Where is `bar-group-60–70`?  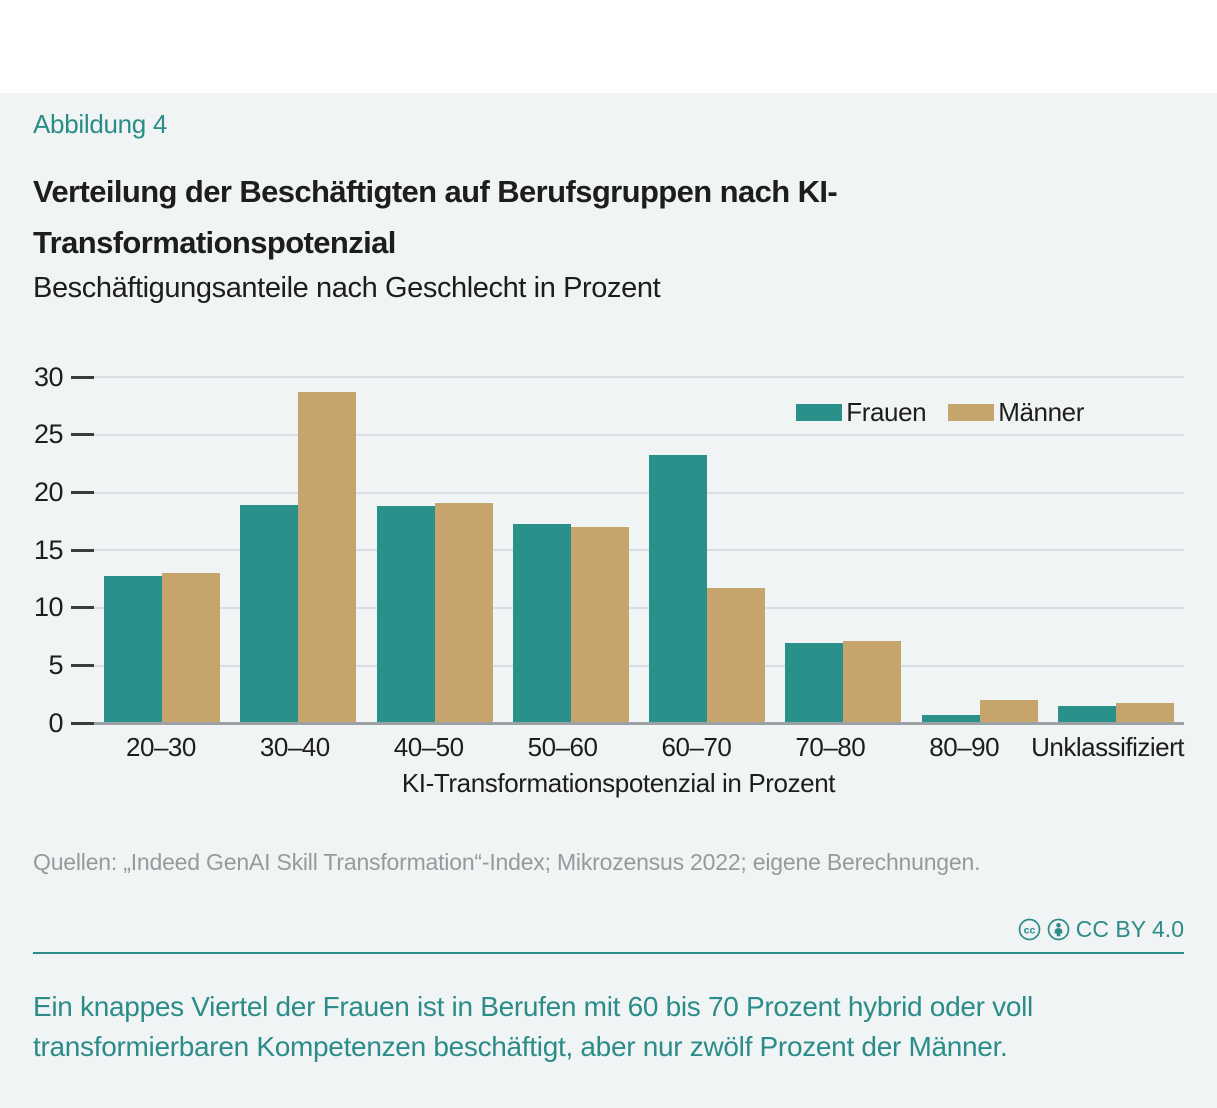 bar-group-60–70 is located at coordinates (707, 550).